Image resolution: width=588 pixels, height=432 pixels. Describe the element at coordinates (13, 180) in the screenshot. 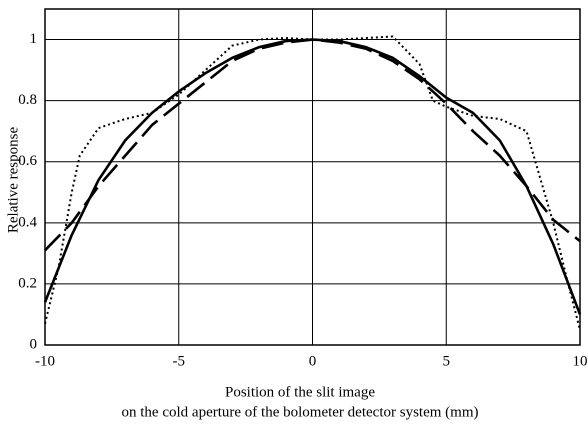

I see `y-axis-label: Relative response` at that location.